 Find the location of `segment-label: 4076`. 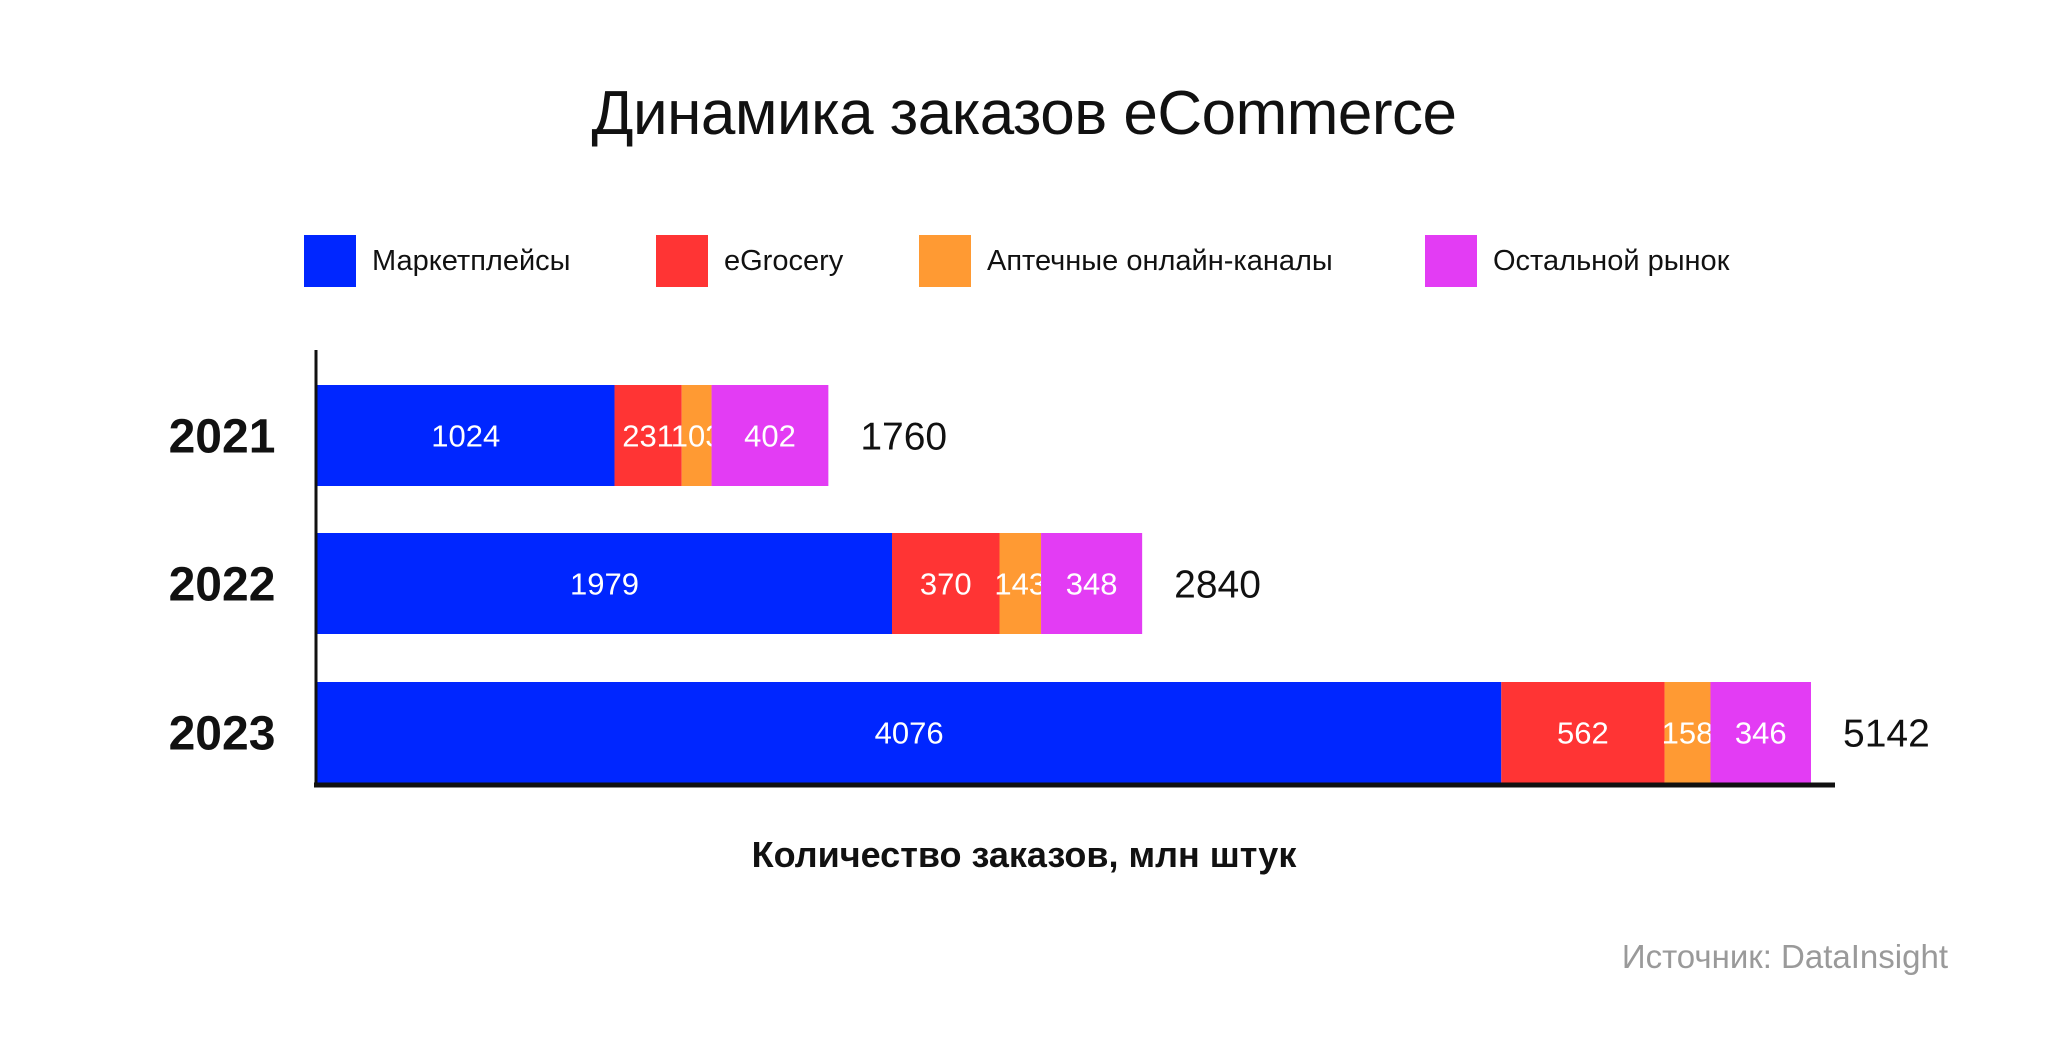

segment-label: 4076 is located at coordinates (909, 733).